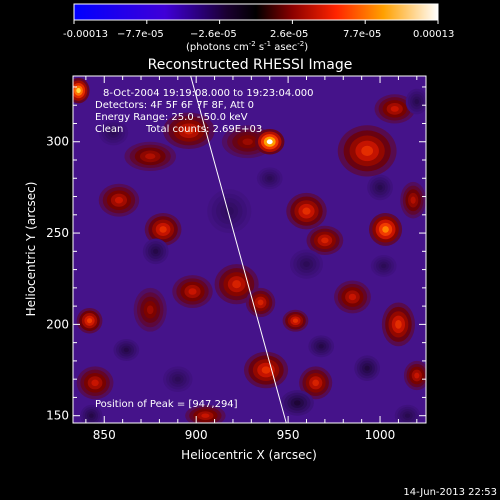  I want to click on annotation-detectors: Detectors: 4F 5F 6F 7F 8F, Att 0, so click(174, 105).